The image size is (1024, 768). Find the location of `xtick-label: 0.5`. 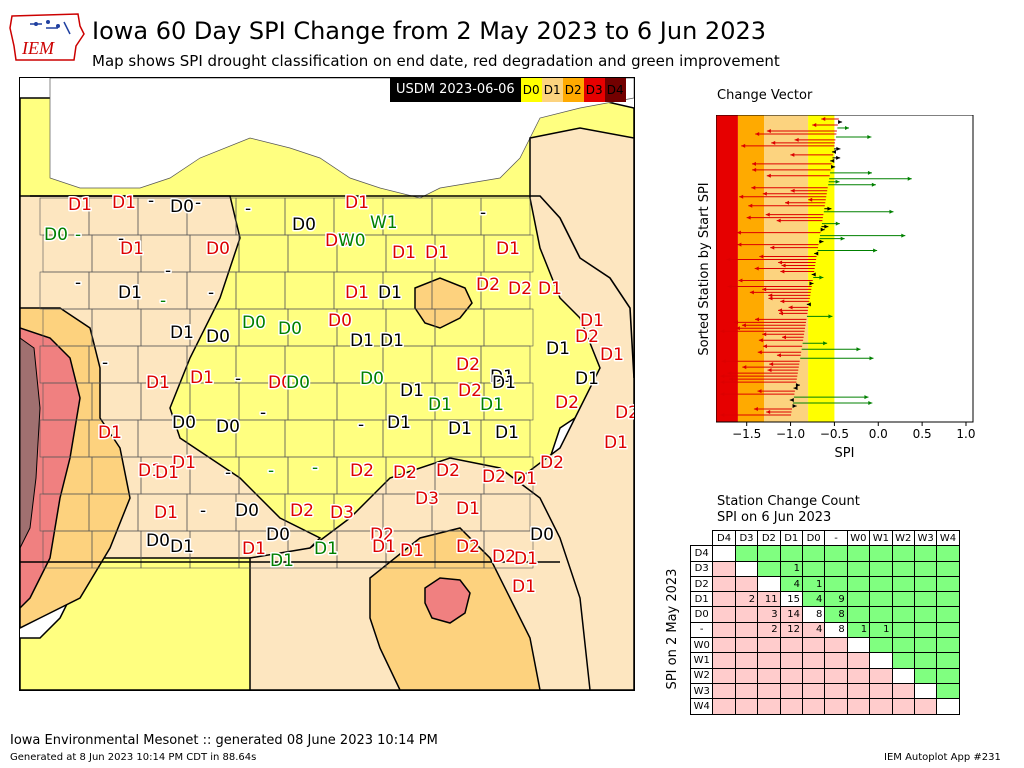

xtick-label: 0.5 is located at coordinates (922, 434).